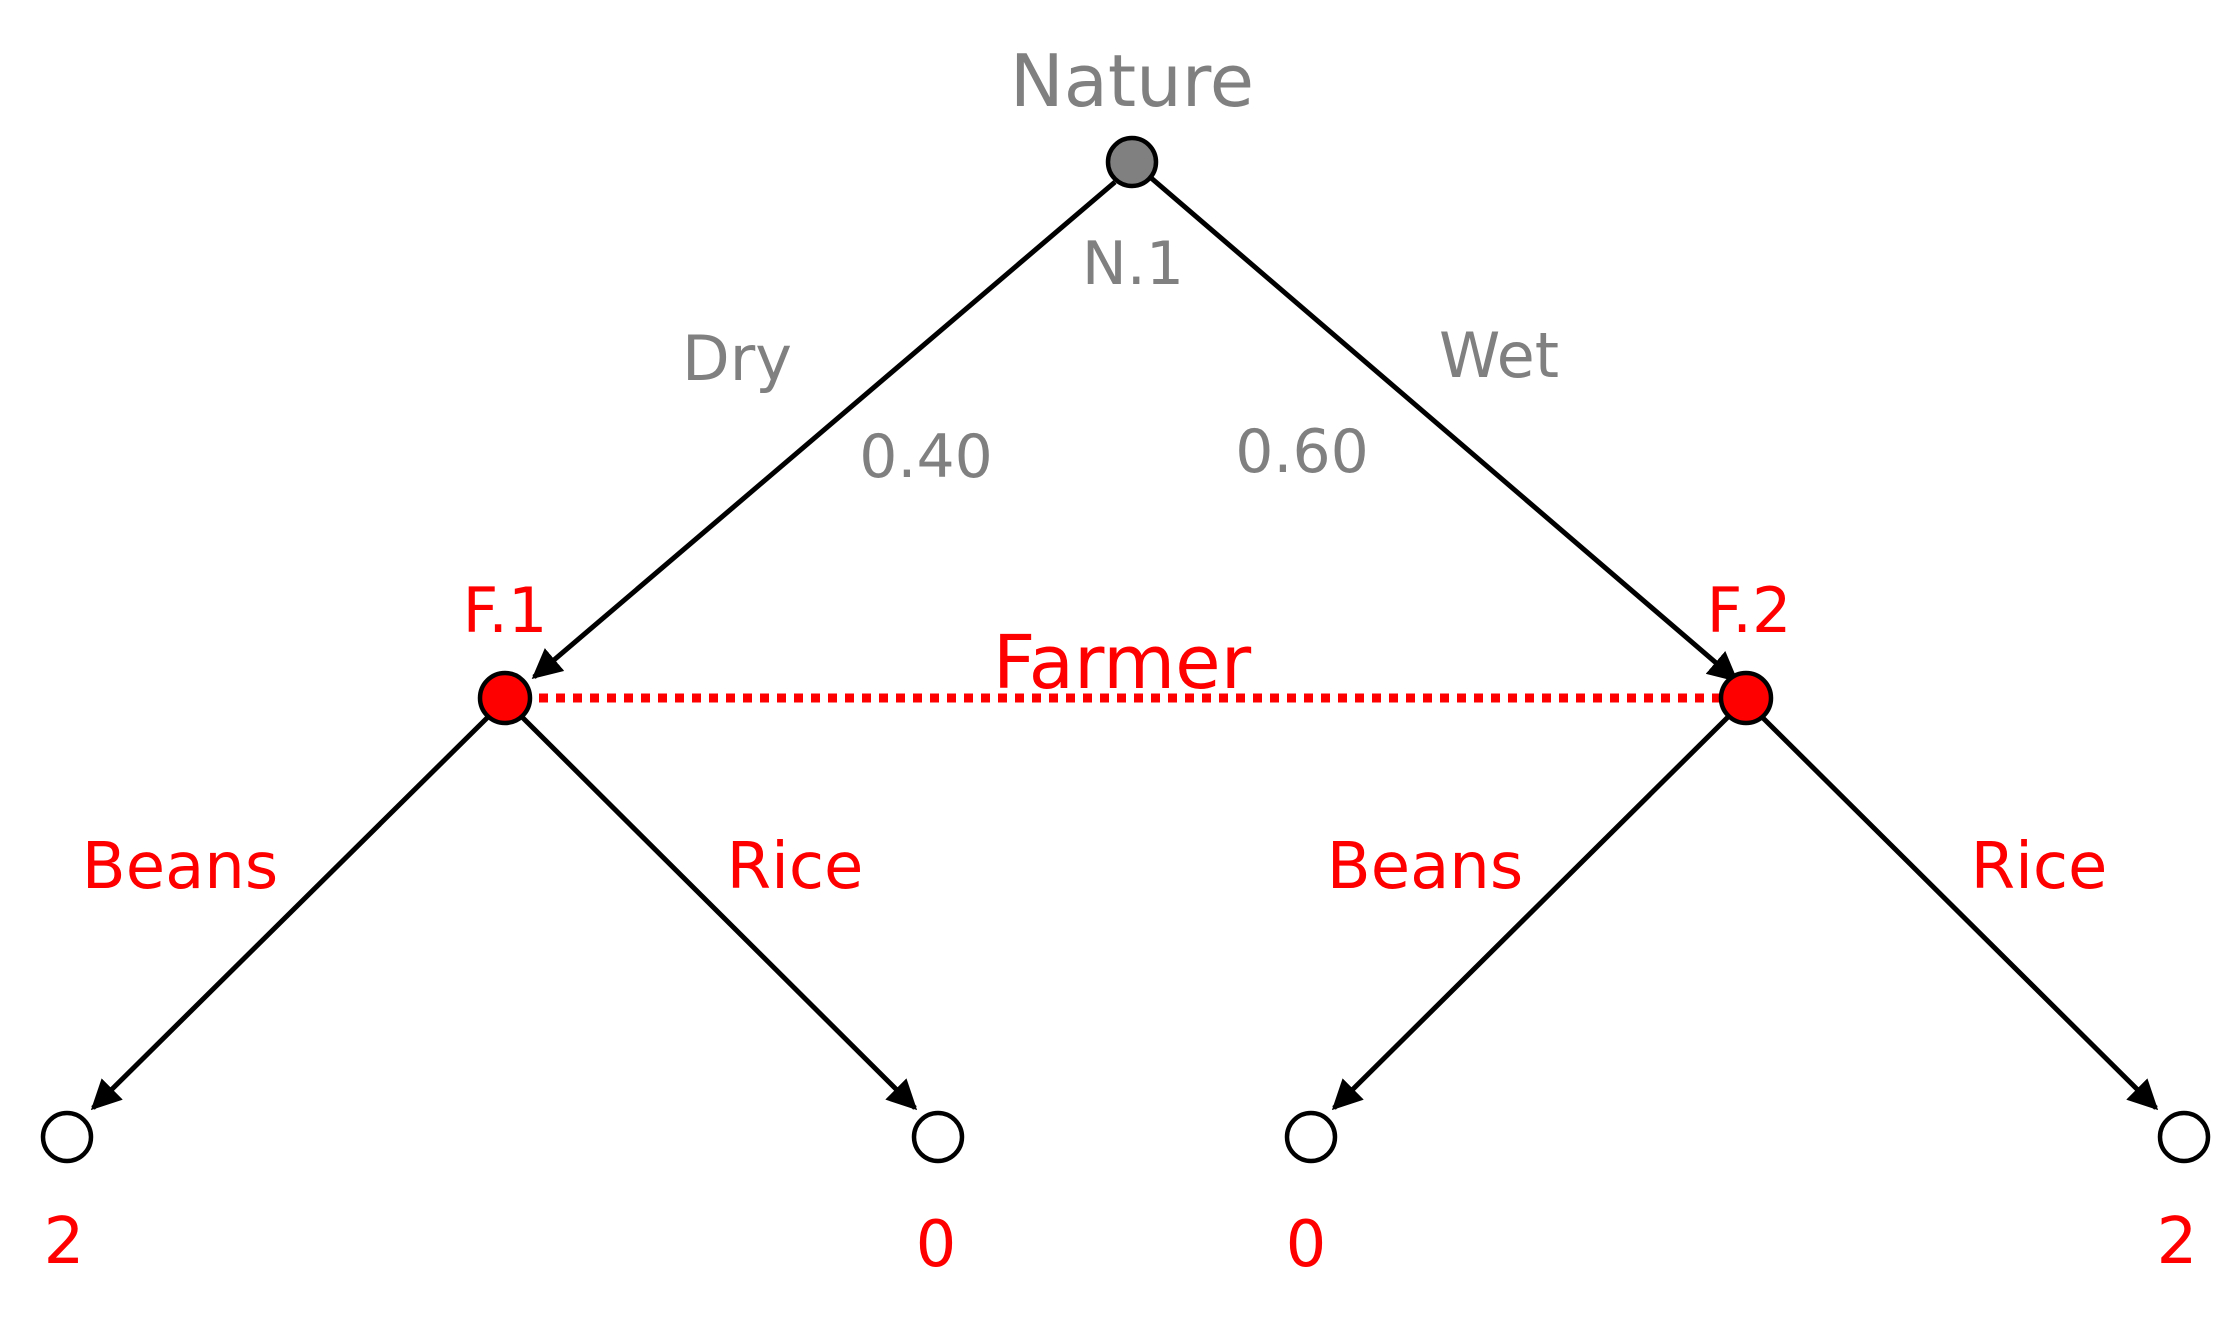 The image size is (2232, 1329). I want to click on nature-node, so click(1132, 162).